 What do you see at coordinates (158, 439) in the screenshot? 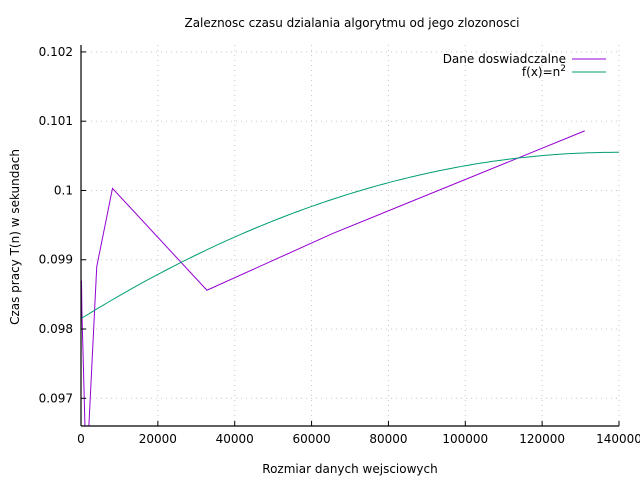
I see `x-tick-label: 20000` at bounding box center [158, 439].